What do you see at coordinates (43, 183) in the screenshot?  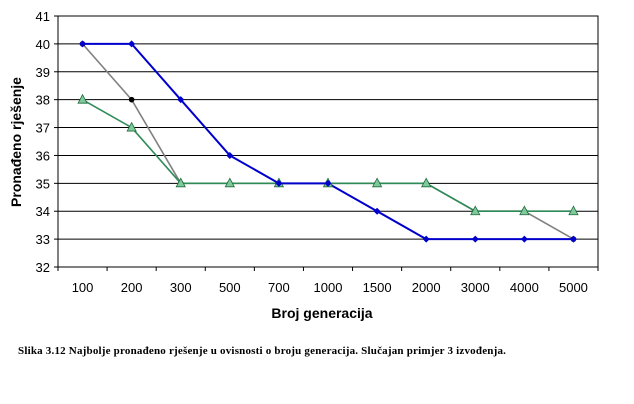 I see `y-tick-label: 35` at bounding box center [43, 183].